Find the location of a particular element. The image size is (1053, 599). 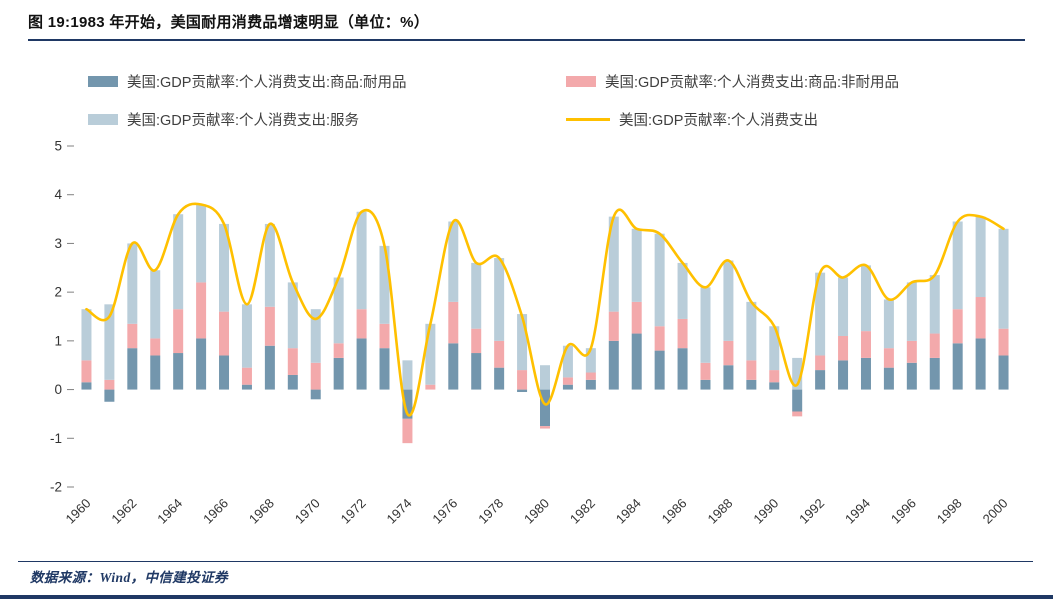

y-tick-label: 1 is located at coordinates (58, 340).